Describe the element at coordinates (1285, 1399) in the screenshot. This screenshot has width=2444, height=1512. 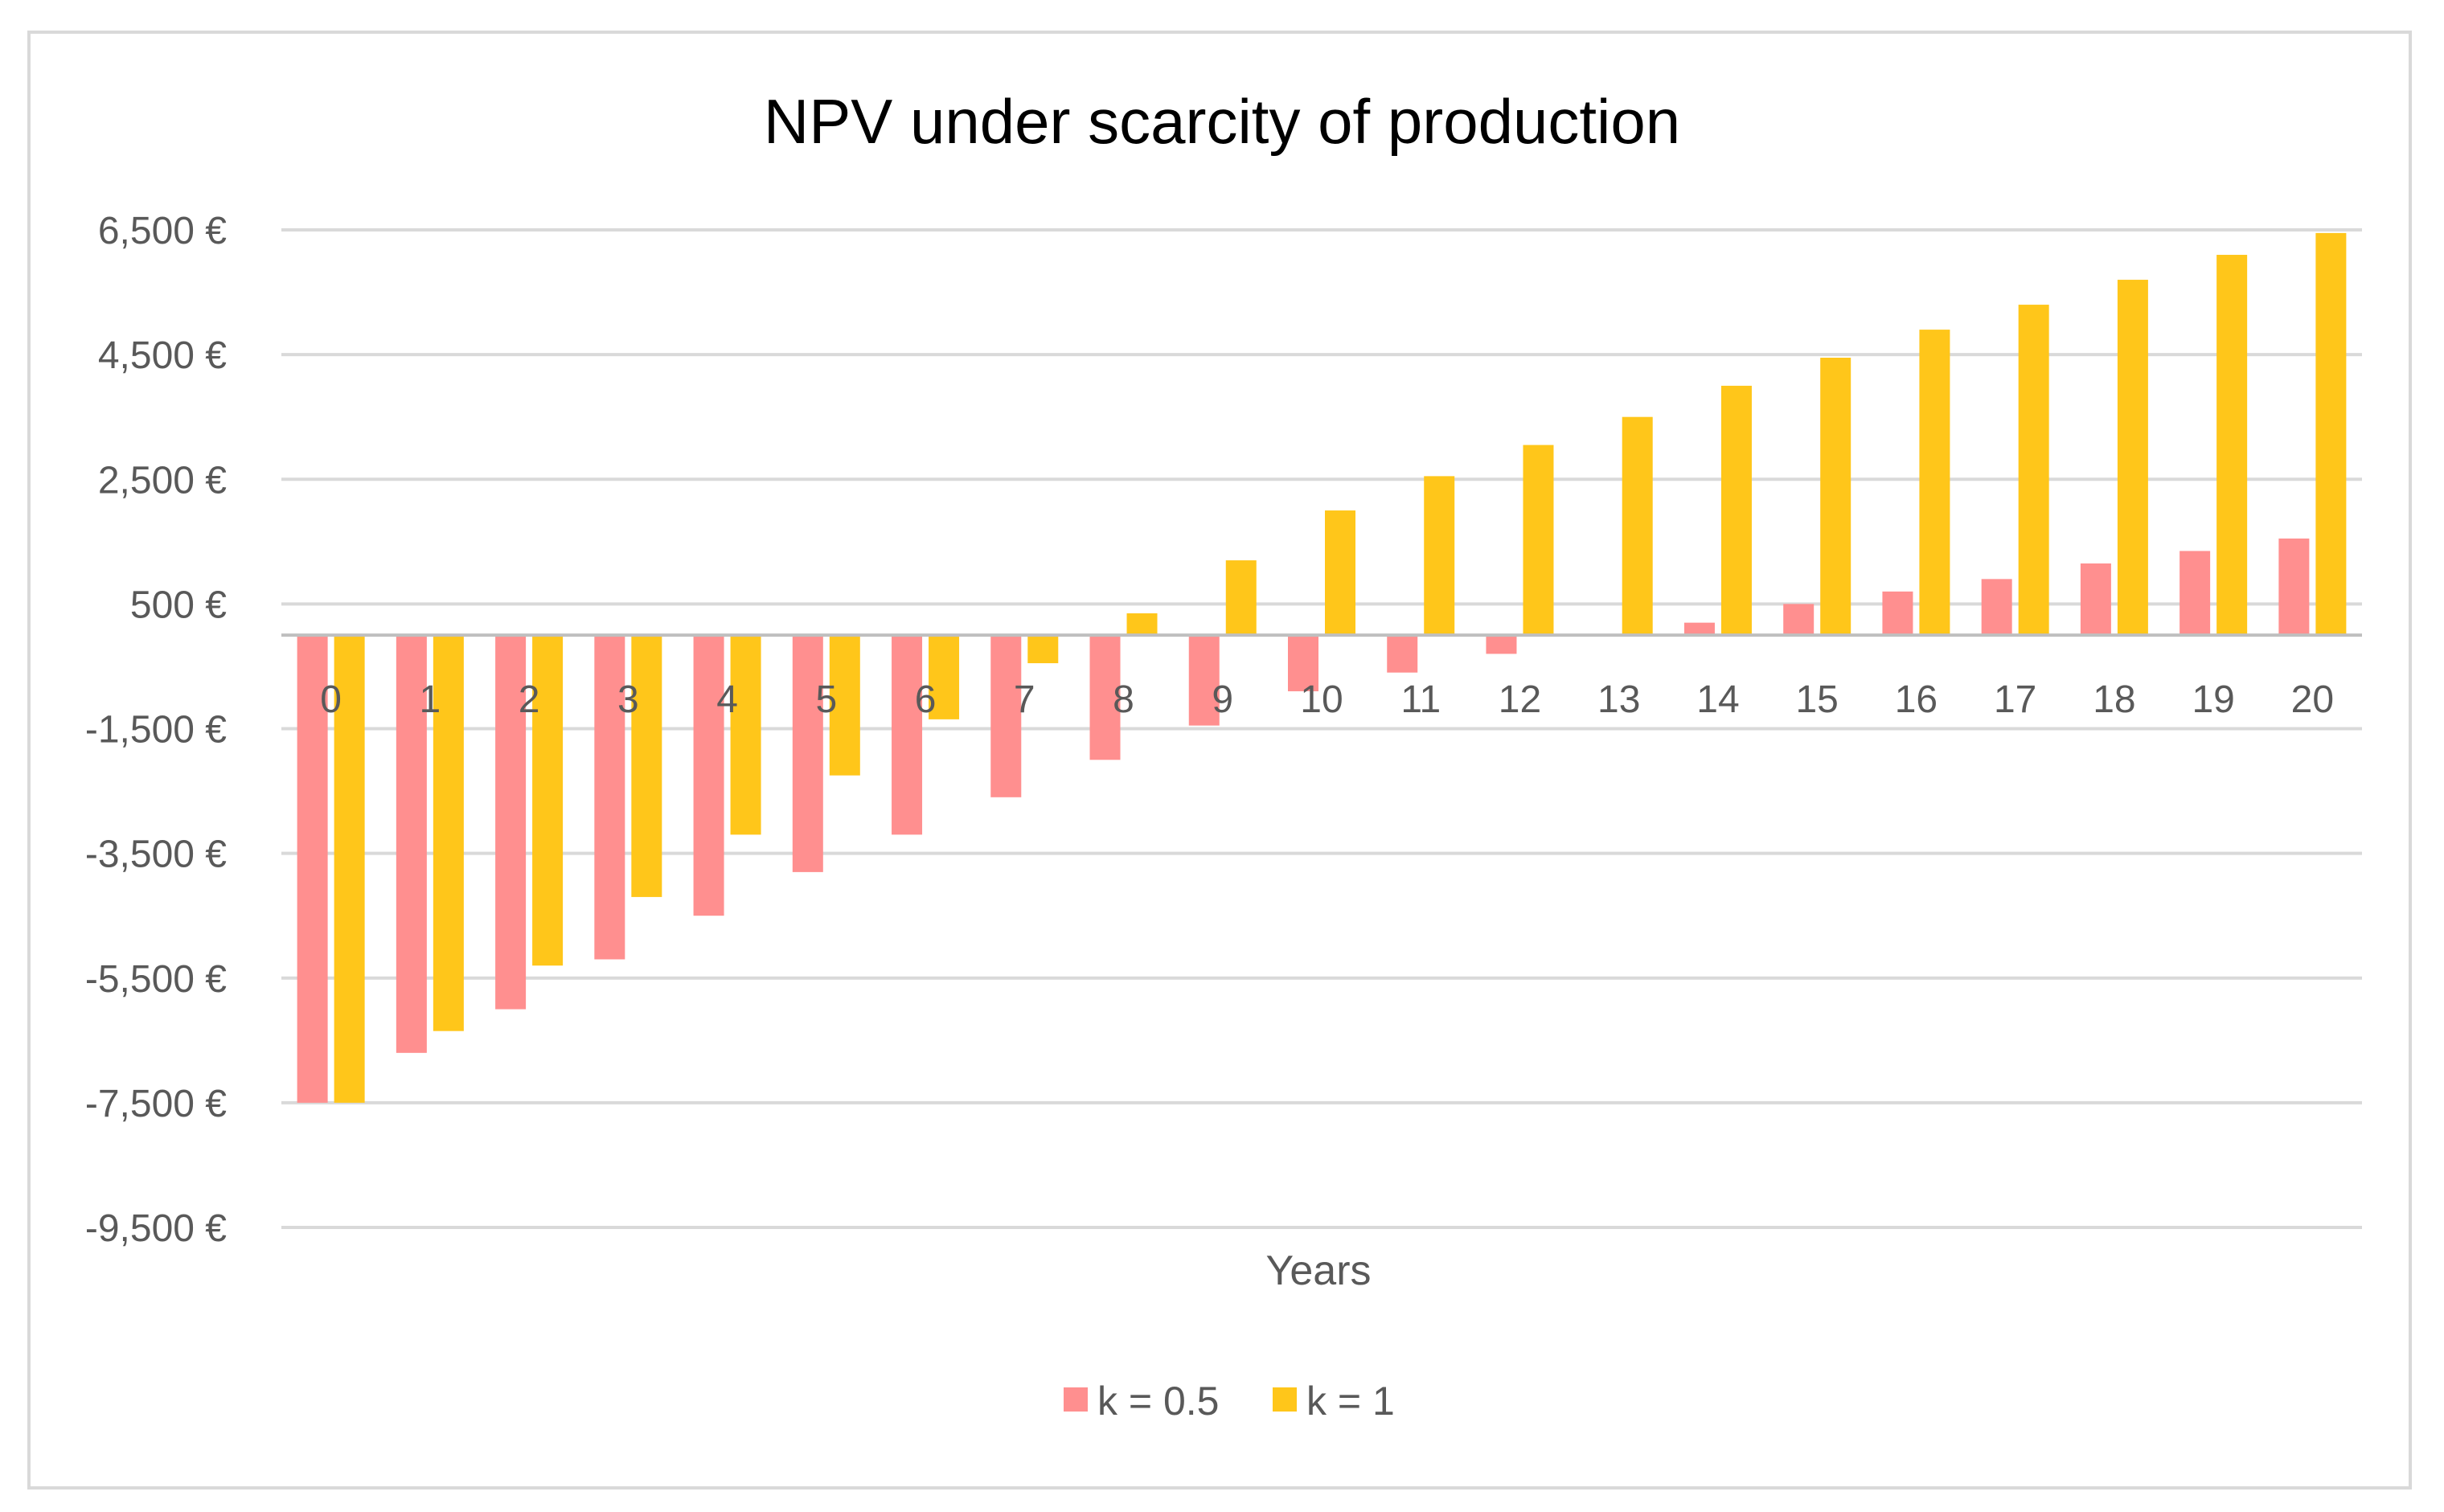
I see `legend-swatch-k1` at that location.